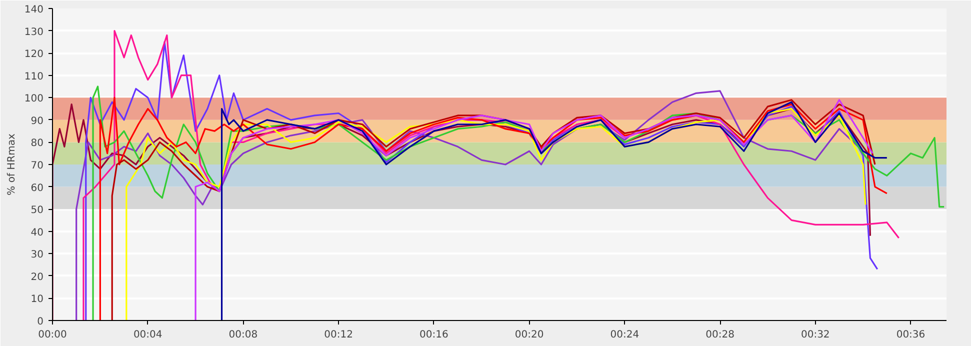 This screenshot has width=971, height=346. Describe the element at coordinates (34, 32) in the screenshot. I see `y-tick-label: 130` at that location.